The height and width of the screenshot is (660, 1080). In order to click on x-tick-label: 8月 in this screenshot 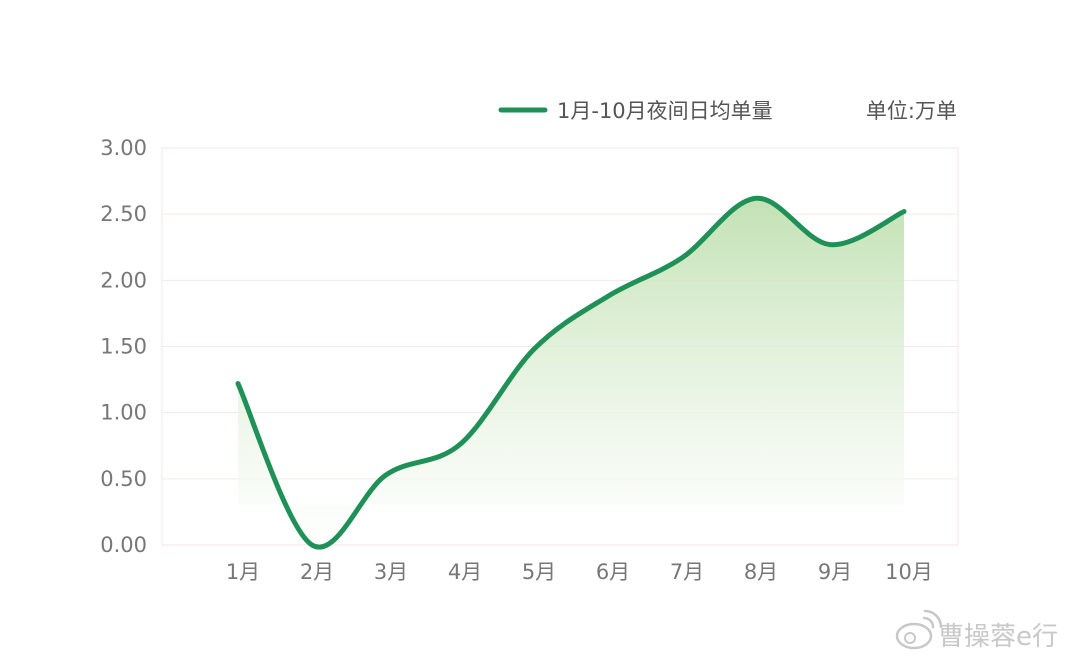, I will do `click(761, 572)`.